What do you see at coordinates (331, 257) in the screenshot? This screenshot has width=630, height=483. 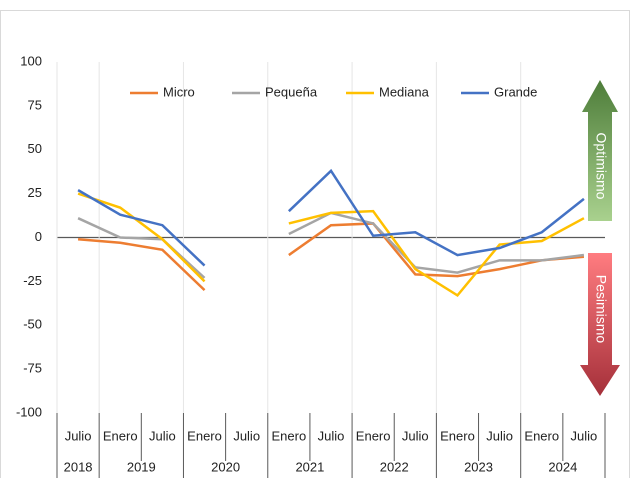 I see `series-line` at bounding box center [331, 257].